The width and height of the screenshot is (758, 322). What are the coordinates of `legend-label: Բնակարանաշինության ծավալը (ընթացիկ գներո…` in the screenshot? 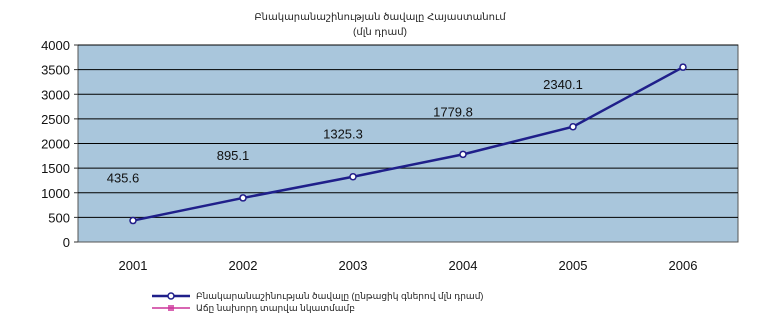 It's located at (339, 296).